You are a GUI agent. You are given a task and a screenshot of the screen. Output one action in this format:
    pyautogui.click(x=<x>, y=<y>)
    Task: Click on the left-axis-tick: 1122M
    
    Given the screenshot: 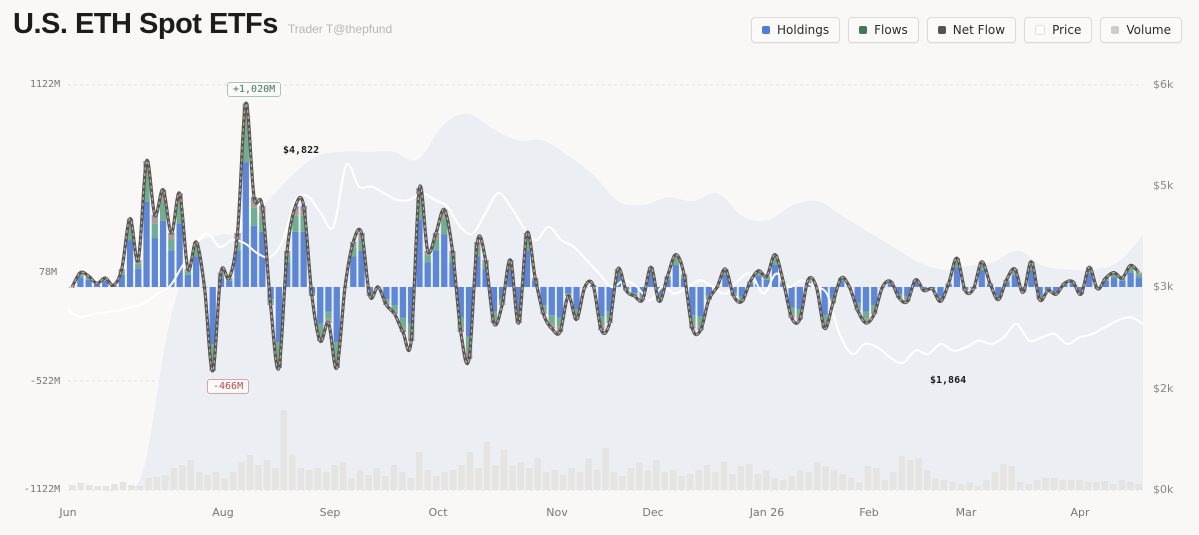 What is the action you would take?
    pyautogui.click(x=45, y=84)
    